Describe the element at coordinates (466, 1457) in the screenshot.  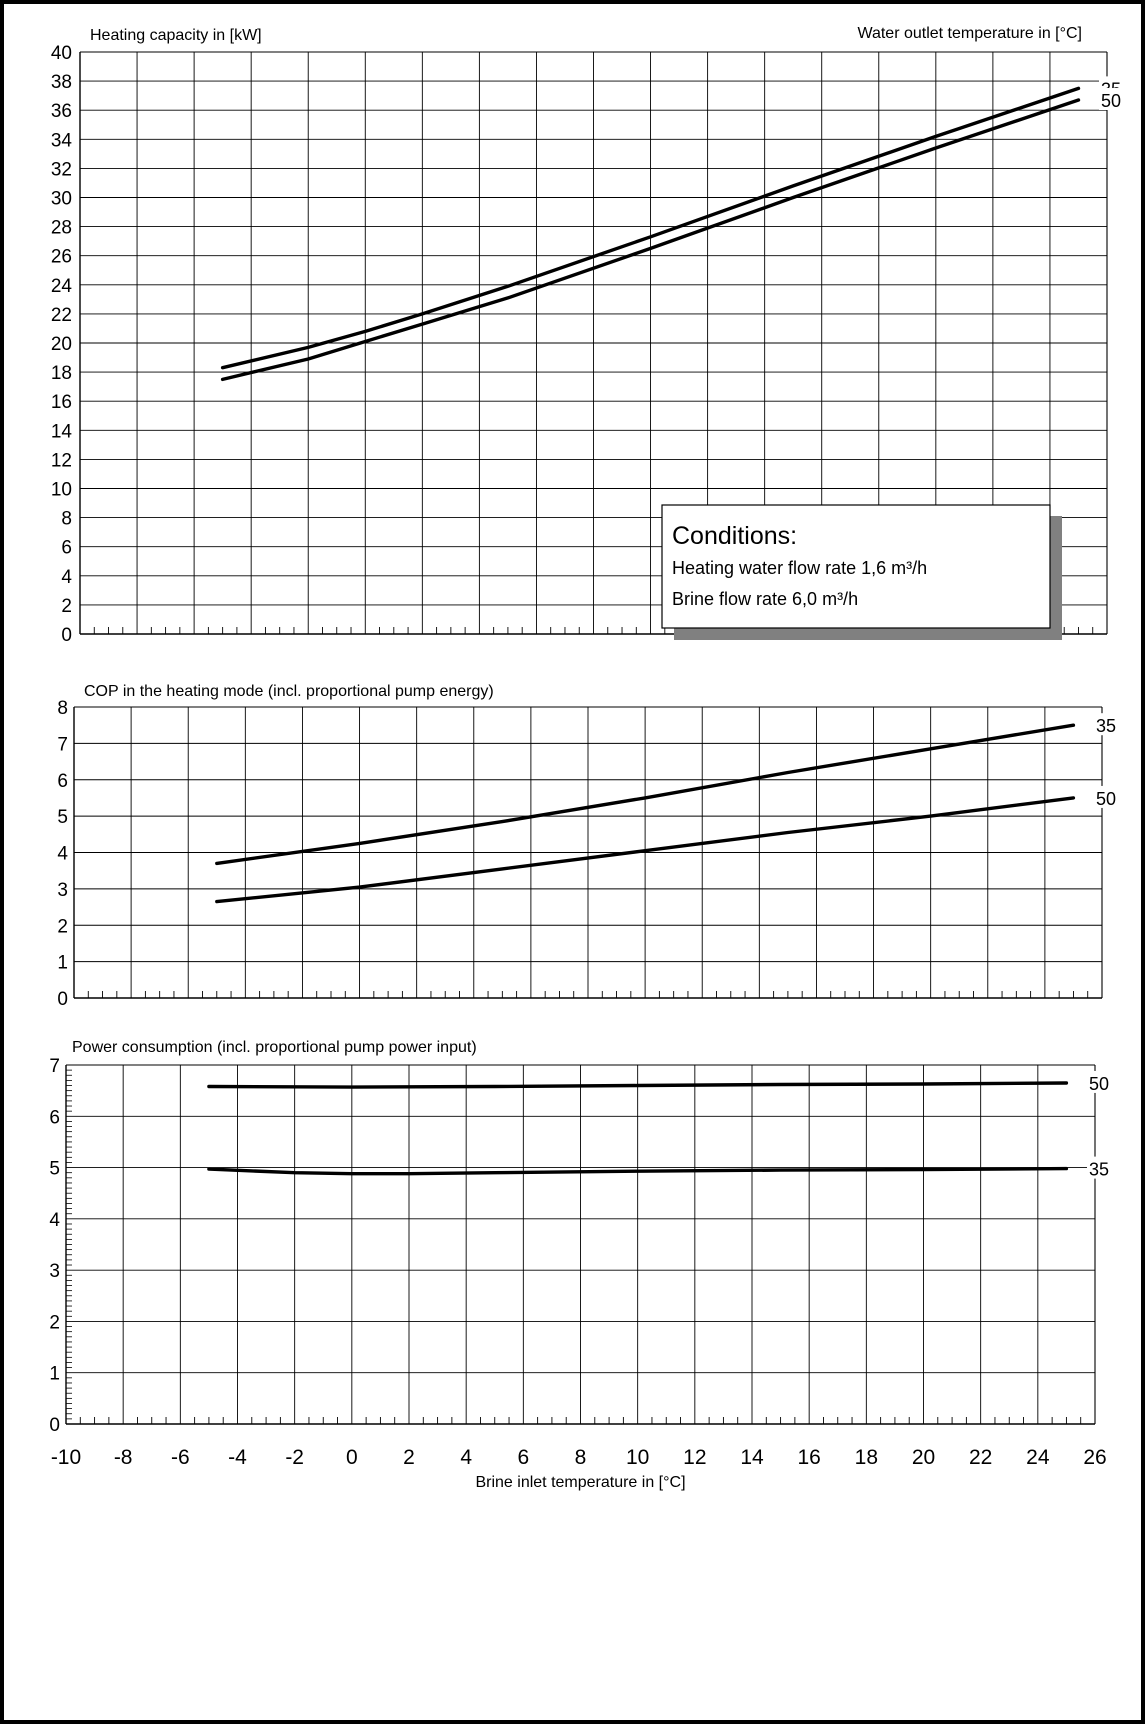
I see `x-tick-label: 4` at that location.